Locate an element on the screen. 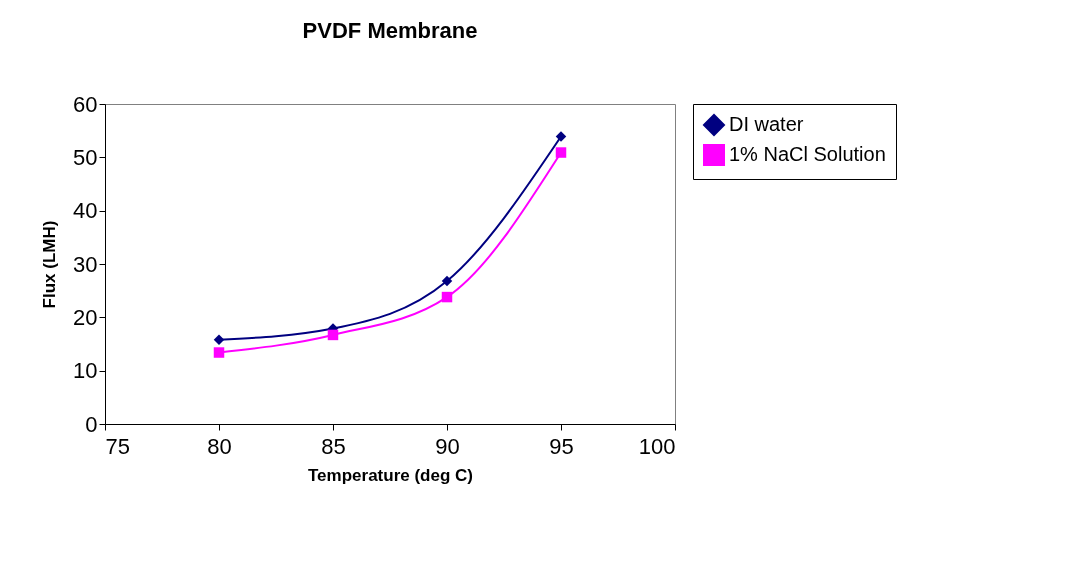 The image size is (1077, 582). legend-label: 1% NaCl Solution is located at coordinates (807, 154).